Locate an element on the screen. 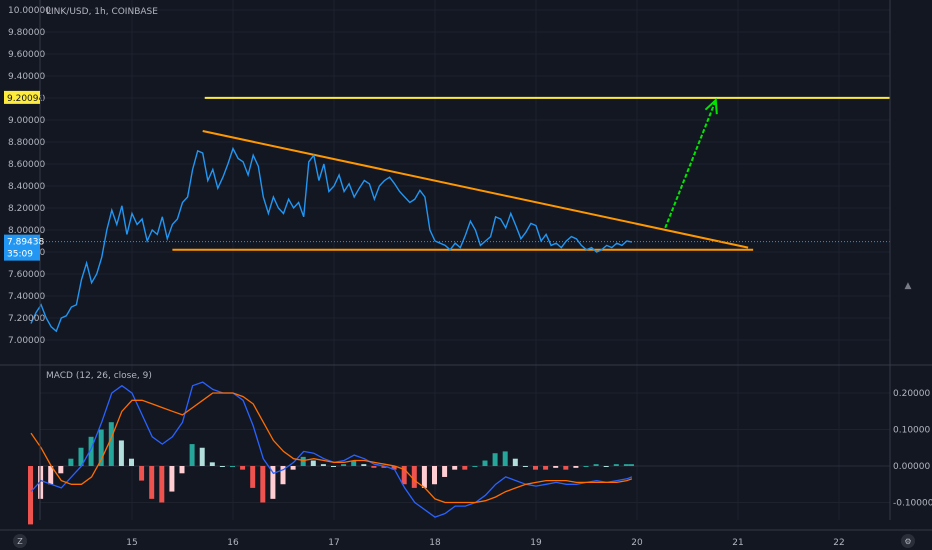 This screenshot has height=550, width=932. zoom-icon: Z is located at coordinates (20, 541).